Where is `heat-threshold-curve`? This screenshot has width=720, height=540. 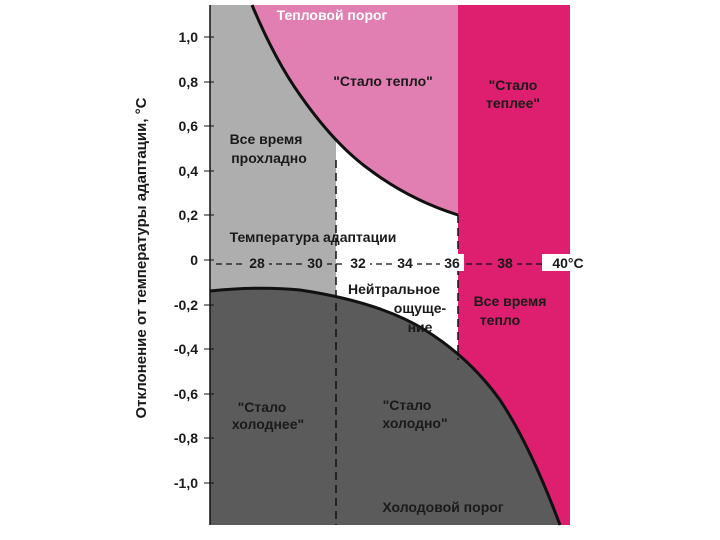
heat-threshold-curve is located at coordinates (354, 110).